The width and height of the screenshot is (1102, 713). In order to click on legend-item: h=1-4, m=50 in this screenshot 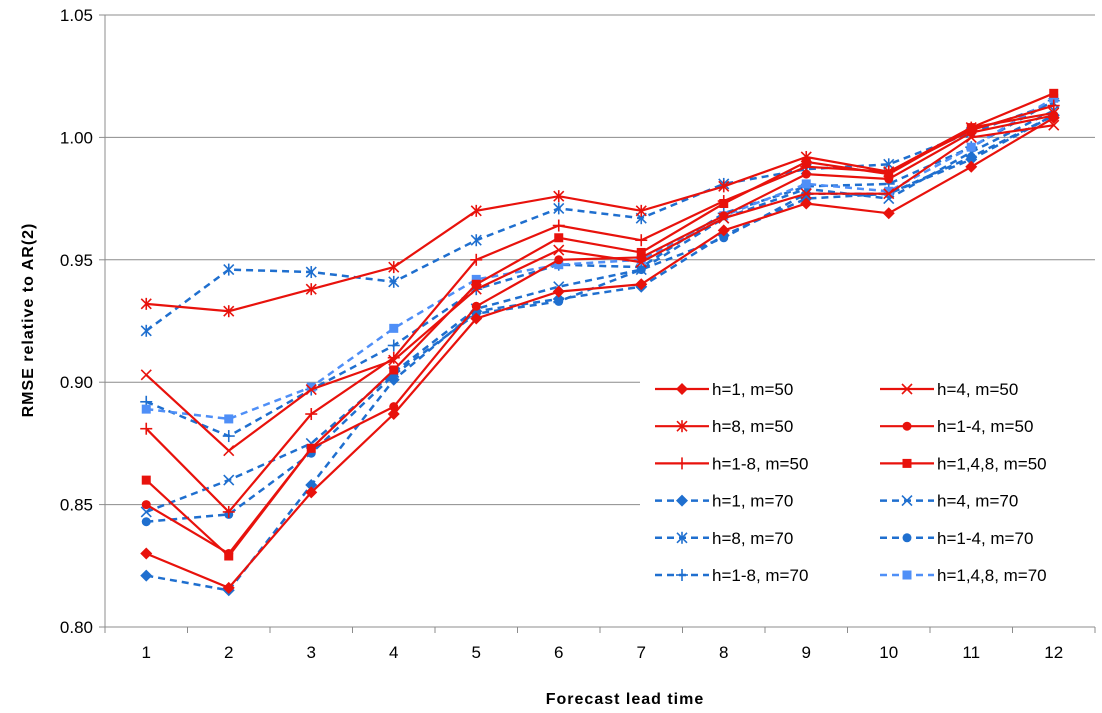, I will do `click(956, 426)`.